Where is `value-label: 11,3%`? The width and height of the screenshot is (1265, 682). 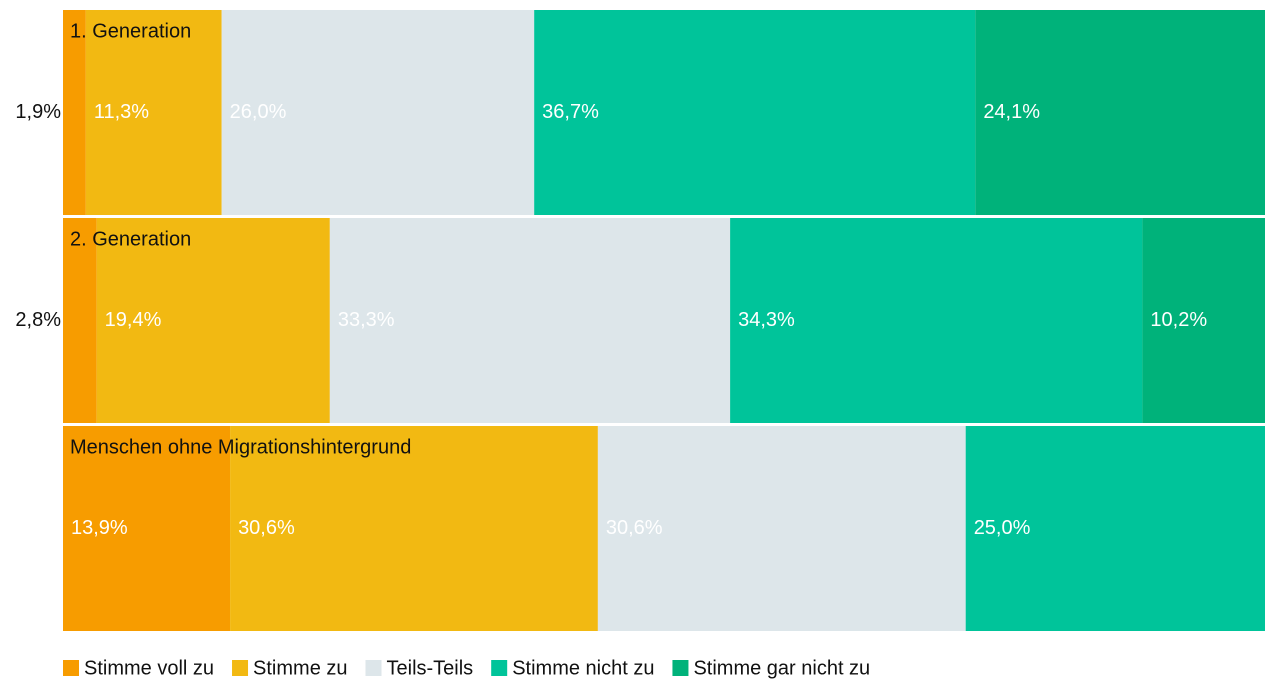 value-label: 11,3% is located at coordinates (121, 112).